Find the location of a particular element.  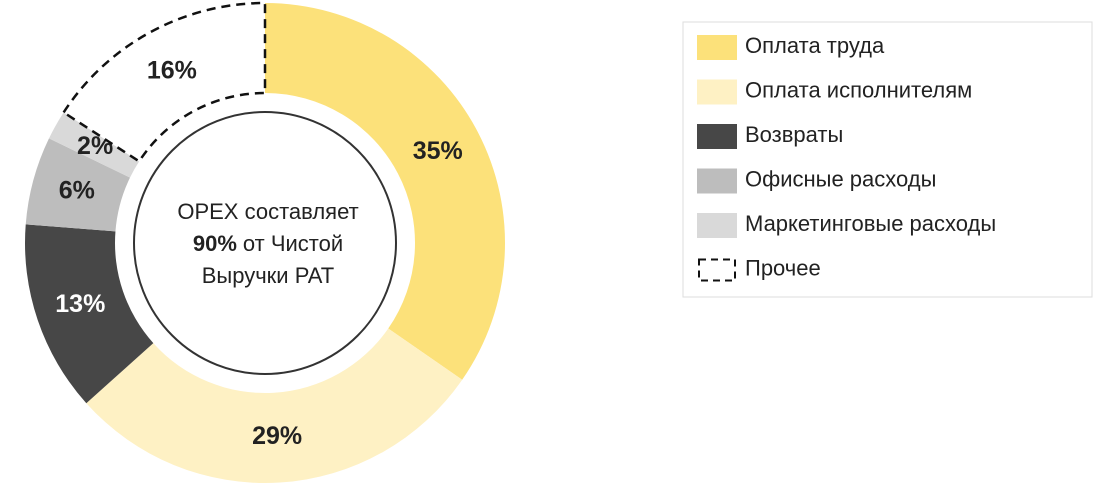

legend-label: Офисные расходы is located at coordinates (840, 178).